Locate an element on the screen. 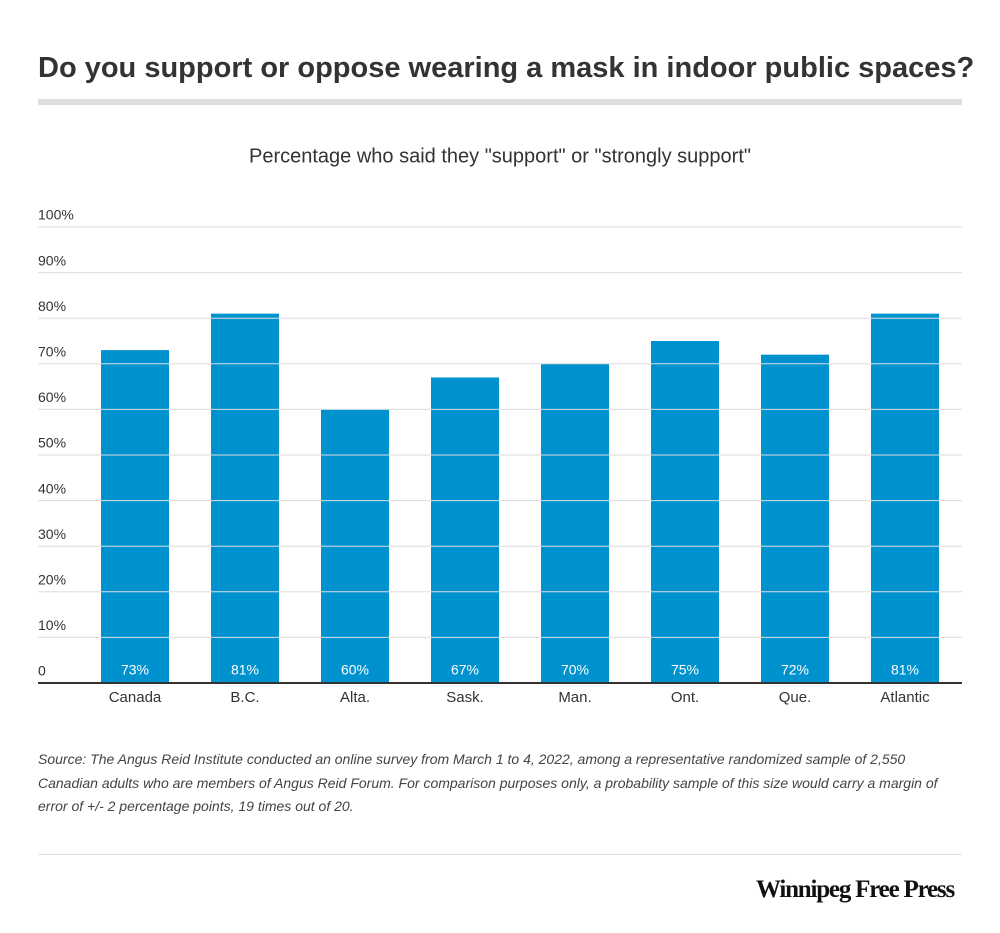 The height and width of the screenshot is (933, 1000). separator is located at coordinates (500, 854).